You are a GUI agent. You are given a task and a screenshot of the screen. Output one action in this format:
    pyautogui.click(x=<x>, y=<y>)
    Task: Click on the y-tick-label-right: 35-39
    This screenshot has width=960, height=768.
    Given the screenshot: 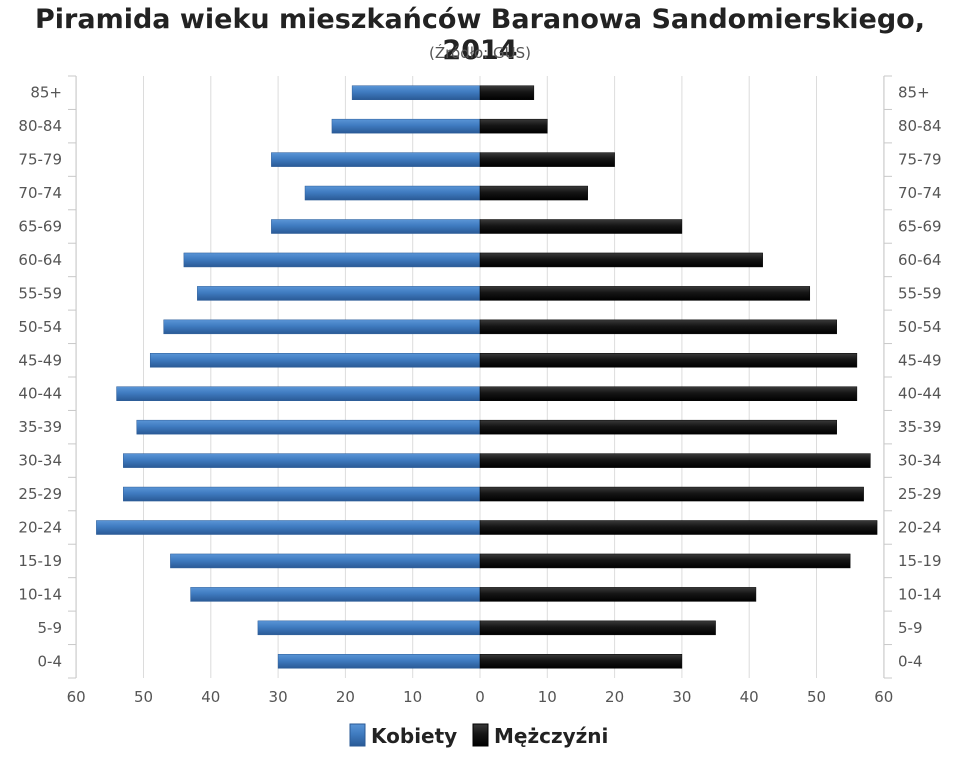 What is the action you would take?
    pyautogui.click(x=920, y=427)
    